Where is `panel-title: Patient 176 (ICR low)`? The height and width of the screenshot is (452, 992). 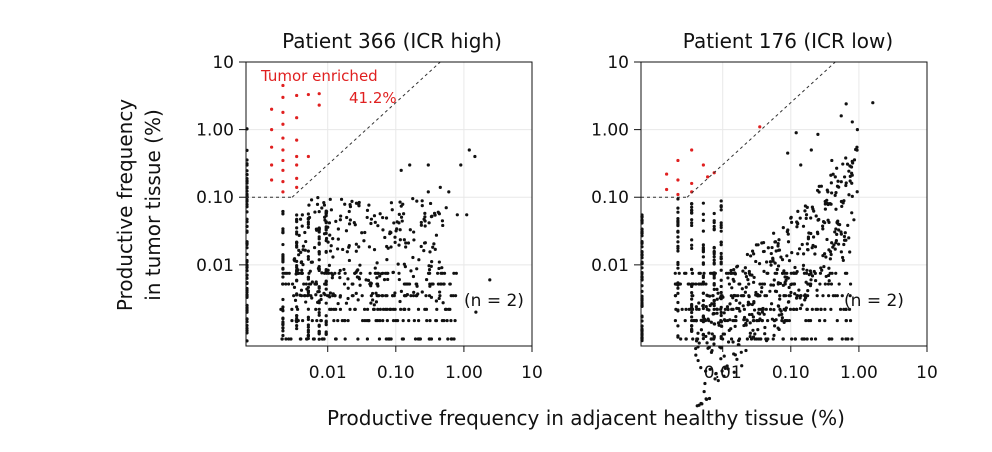
panel-title: Patient 176 (ICR low) is located at coordinates (788, 41).